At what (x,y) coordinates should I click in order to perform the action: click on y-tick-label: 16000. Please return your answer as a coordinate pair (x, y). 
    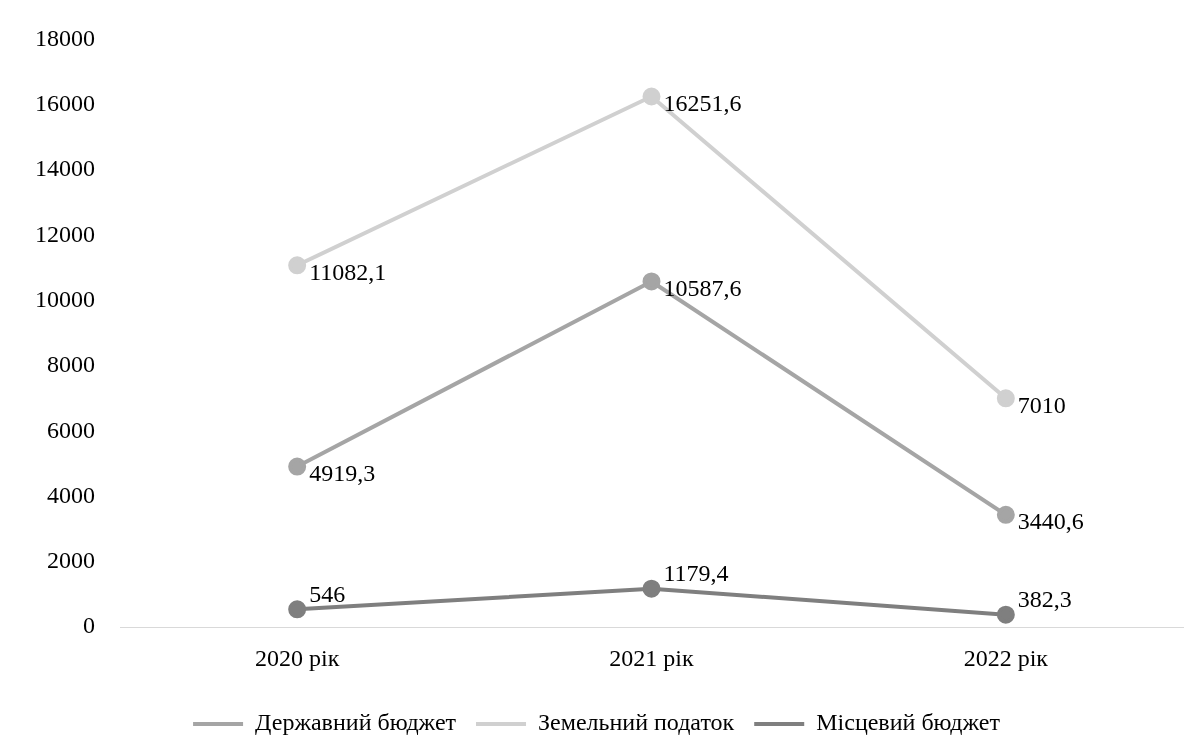
    Looking at the image, I should click on (65, 103).